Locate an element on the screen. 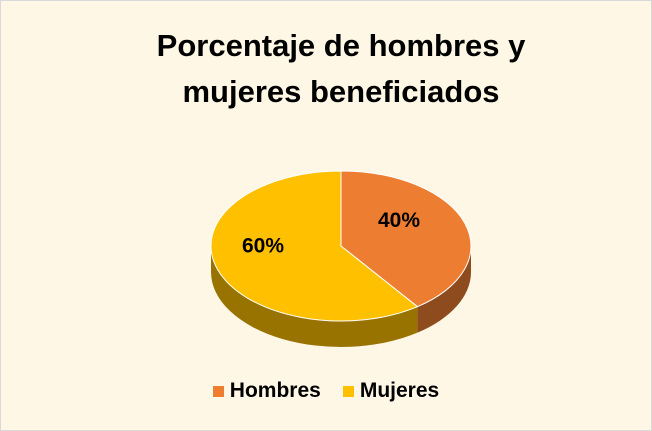 The height and width of the screenshot is (431, 652). data-label: 40% is located at coordinates (399, 220).